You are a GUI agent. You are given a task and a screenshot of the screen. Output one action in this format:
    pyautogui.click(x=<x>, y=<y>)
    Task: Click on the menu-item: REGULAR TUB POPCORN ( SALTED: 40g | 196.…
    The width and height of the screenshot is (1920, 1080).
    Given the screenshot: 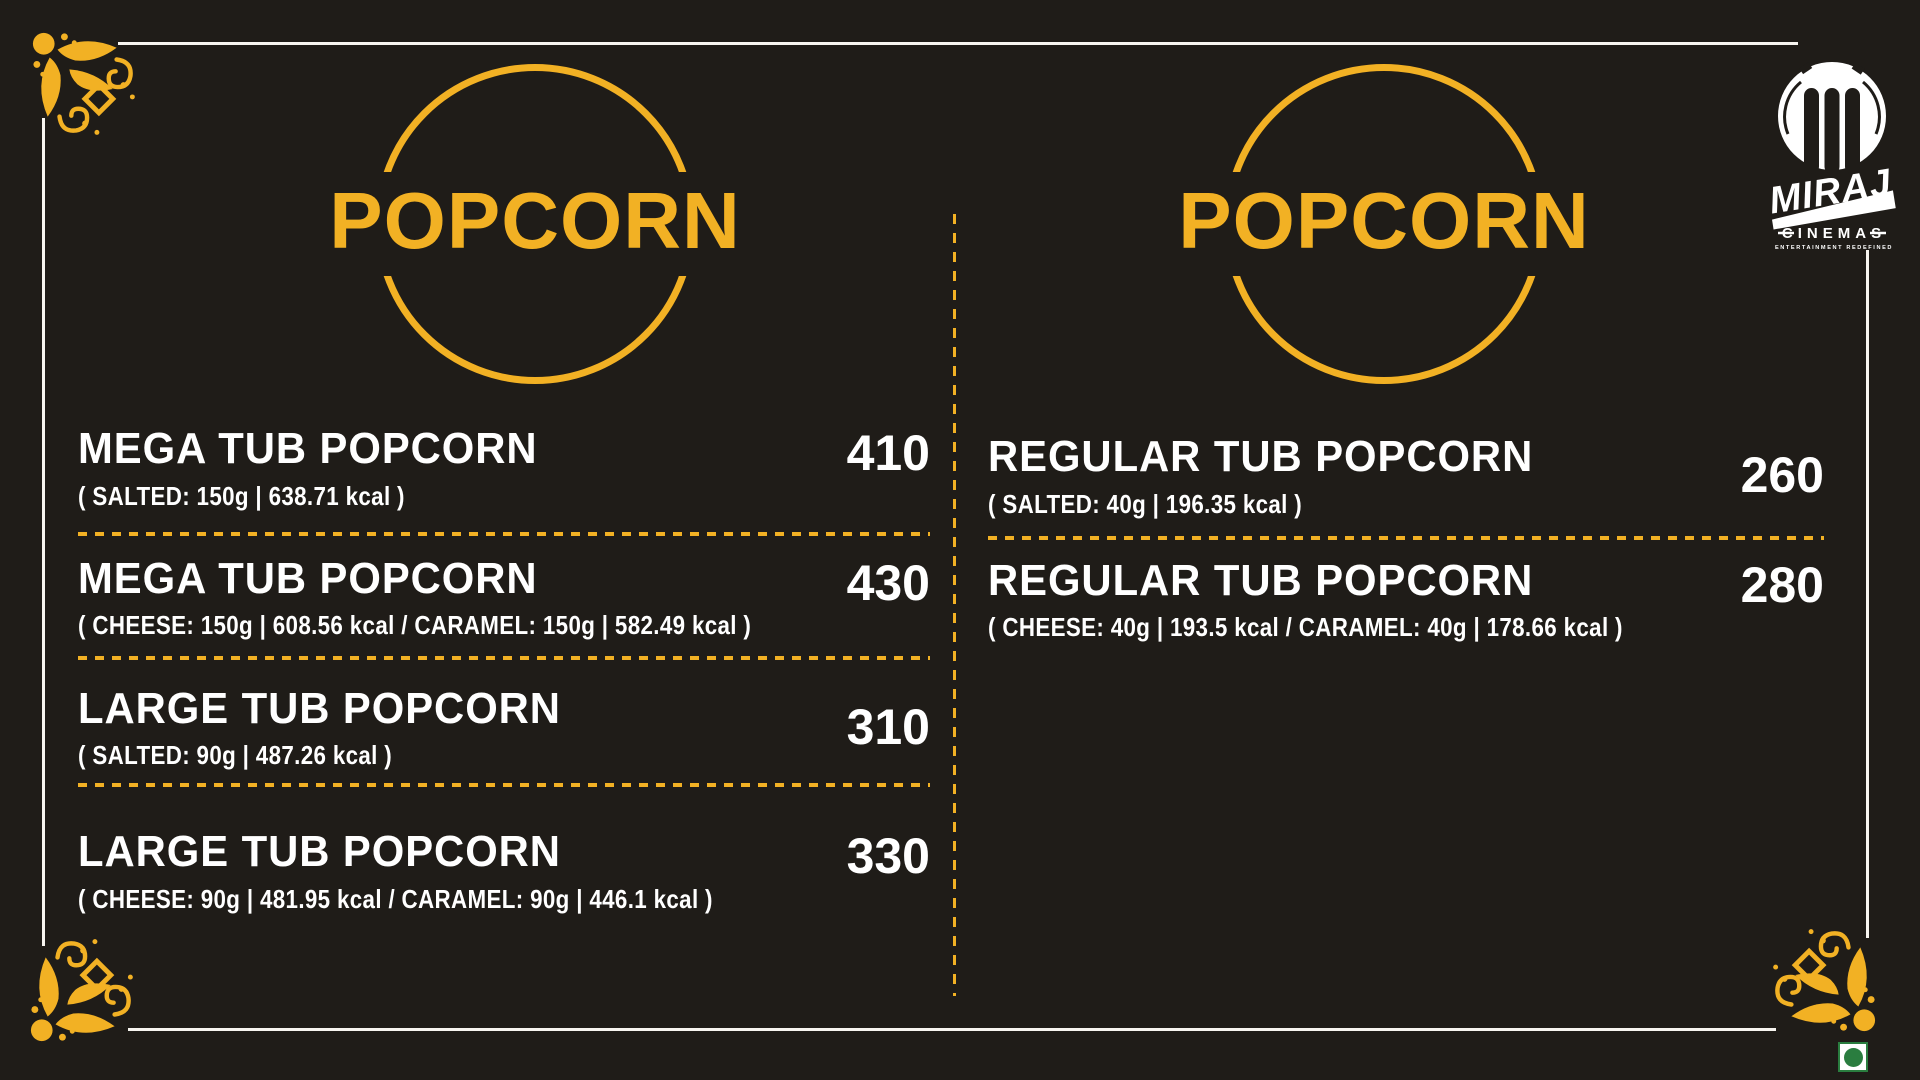 What is the action you would take?
    pyautogui.click(x=1406, y=476)
    